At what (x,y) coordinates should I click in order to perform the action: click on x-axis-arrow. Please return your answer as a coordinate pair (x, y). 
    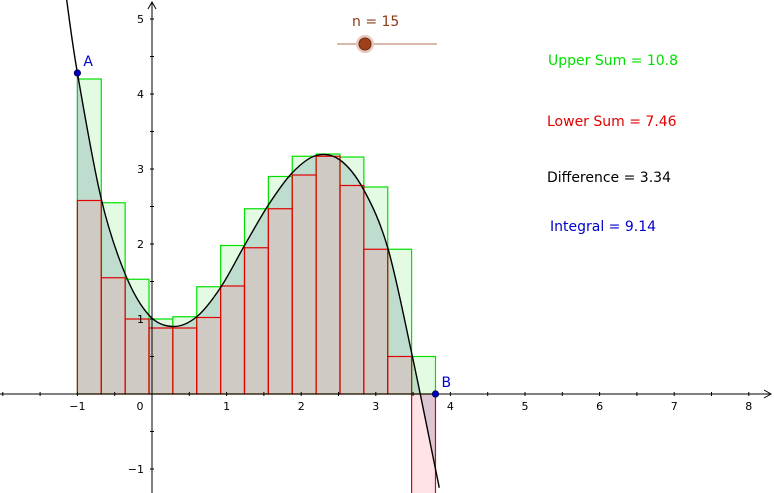
    Looking at the image, I should click on (768, 394).